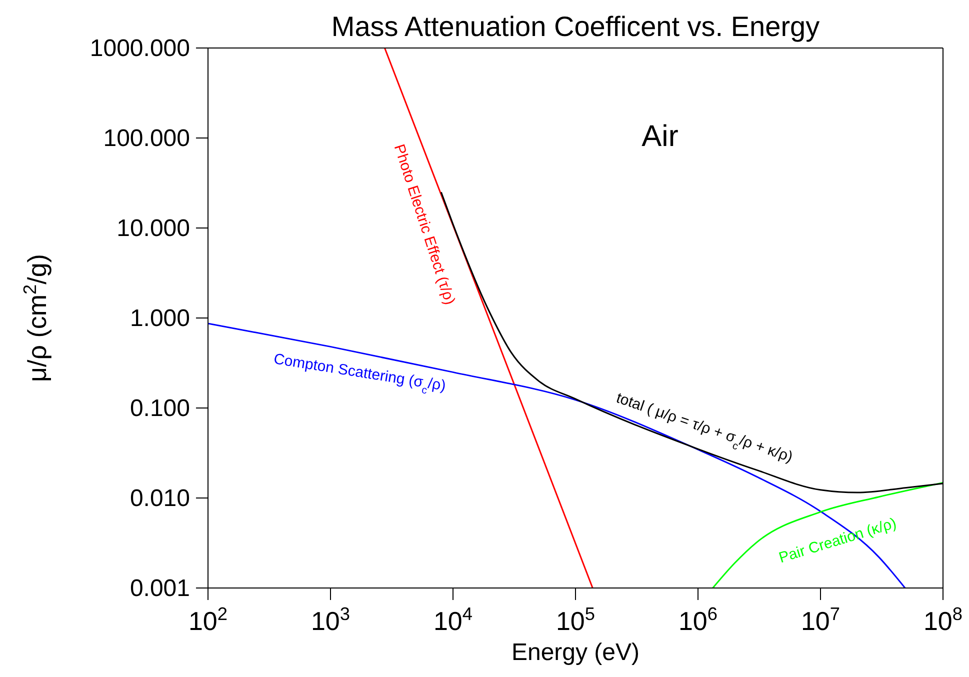 This screenshot has width=969, height=677. Describe the element at coordinates (146, 138) in the screenshot. I see `y-tick-label: 100.000` at that location.